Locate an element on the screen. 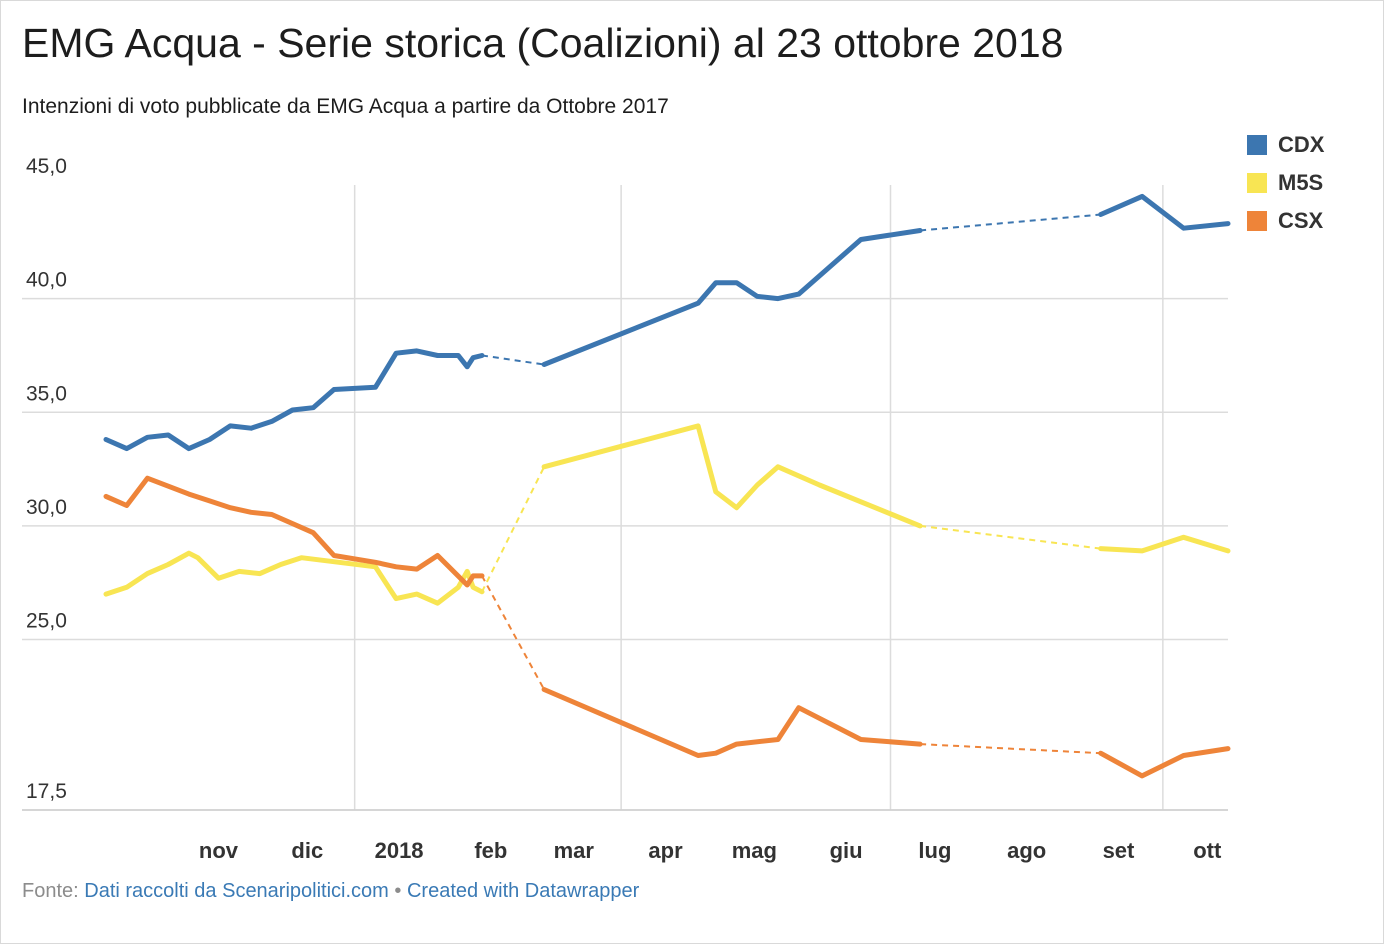 The height and width of the screenshot is (944, 1384). footer-source-prefix: Fonte: is located at coordinates (50, 891).